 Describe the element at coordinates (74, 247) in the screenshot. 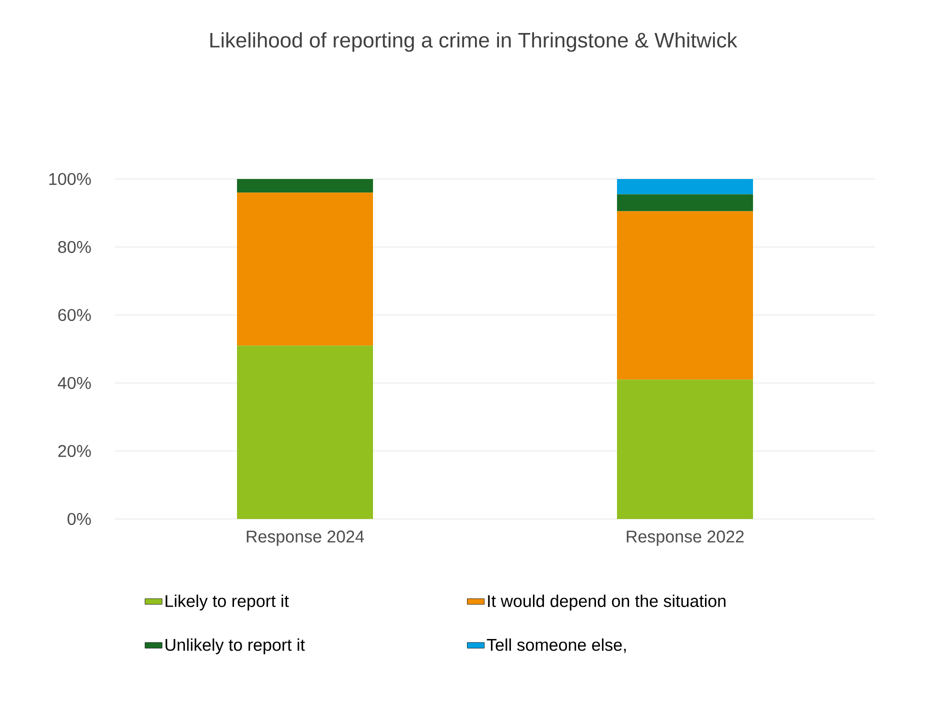

I see `y-tick-label: 80%` at that location.